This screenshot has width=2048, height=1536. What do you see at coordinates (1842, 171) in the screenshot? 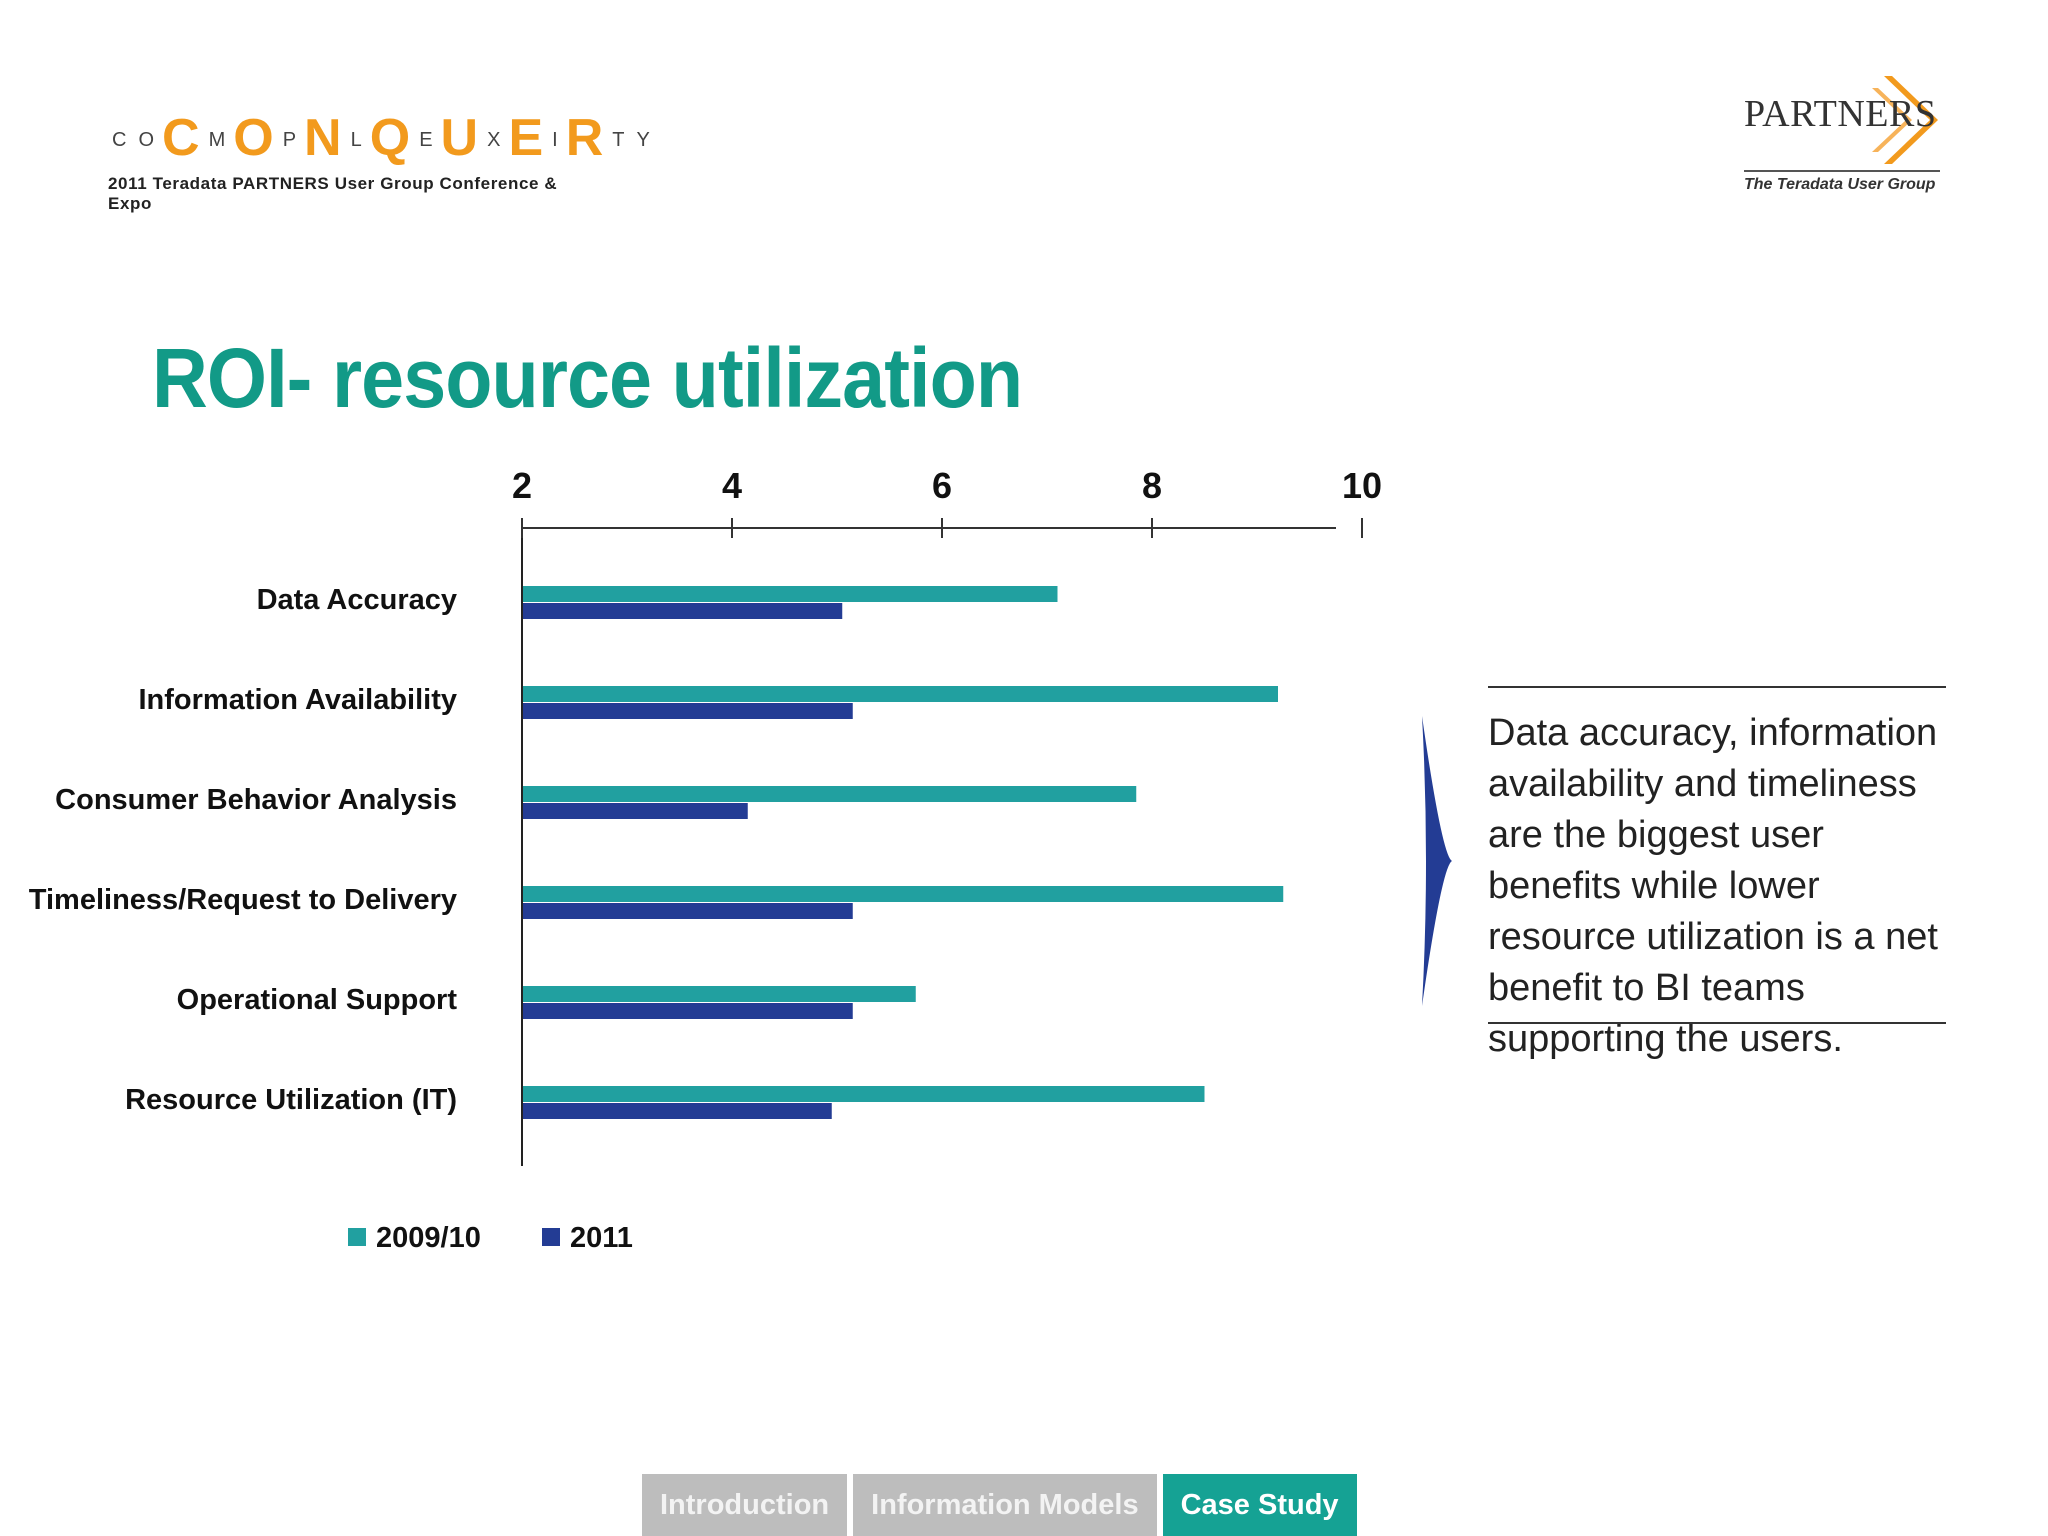
I see `partners-logo-divider` at bounding box center [1842, 171].